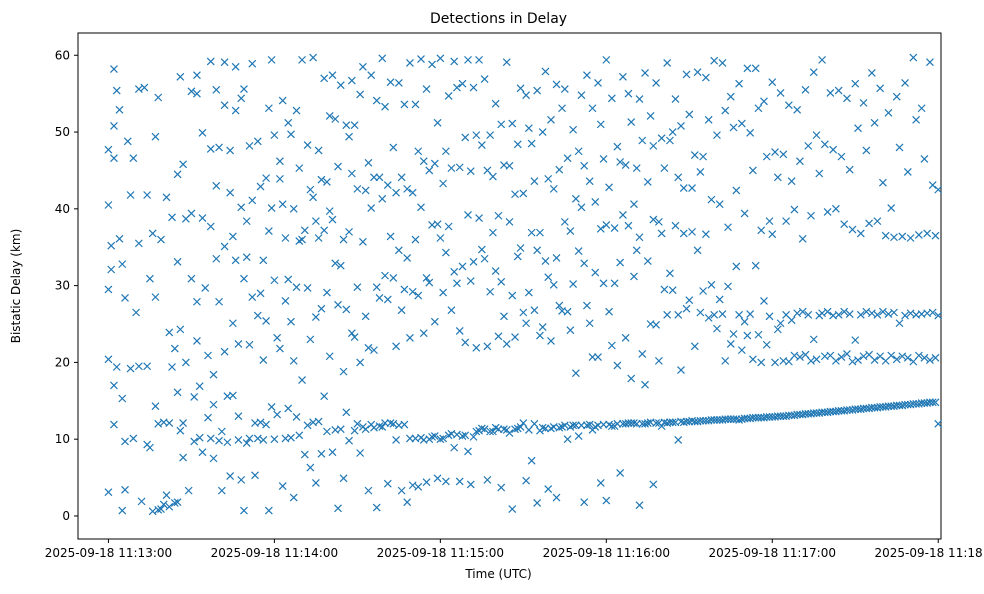 The image size is (984, 594). Describe the element at coordinates (62, 209) in the screenshot. I see `y-tick-label: 40` at that location.